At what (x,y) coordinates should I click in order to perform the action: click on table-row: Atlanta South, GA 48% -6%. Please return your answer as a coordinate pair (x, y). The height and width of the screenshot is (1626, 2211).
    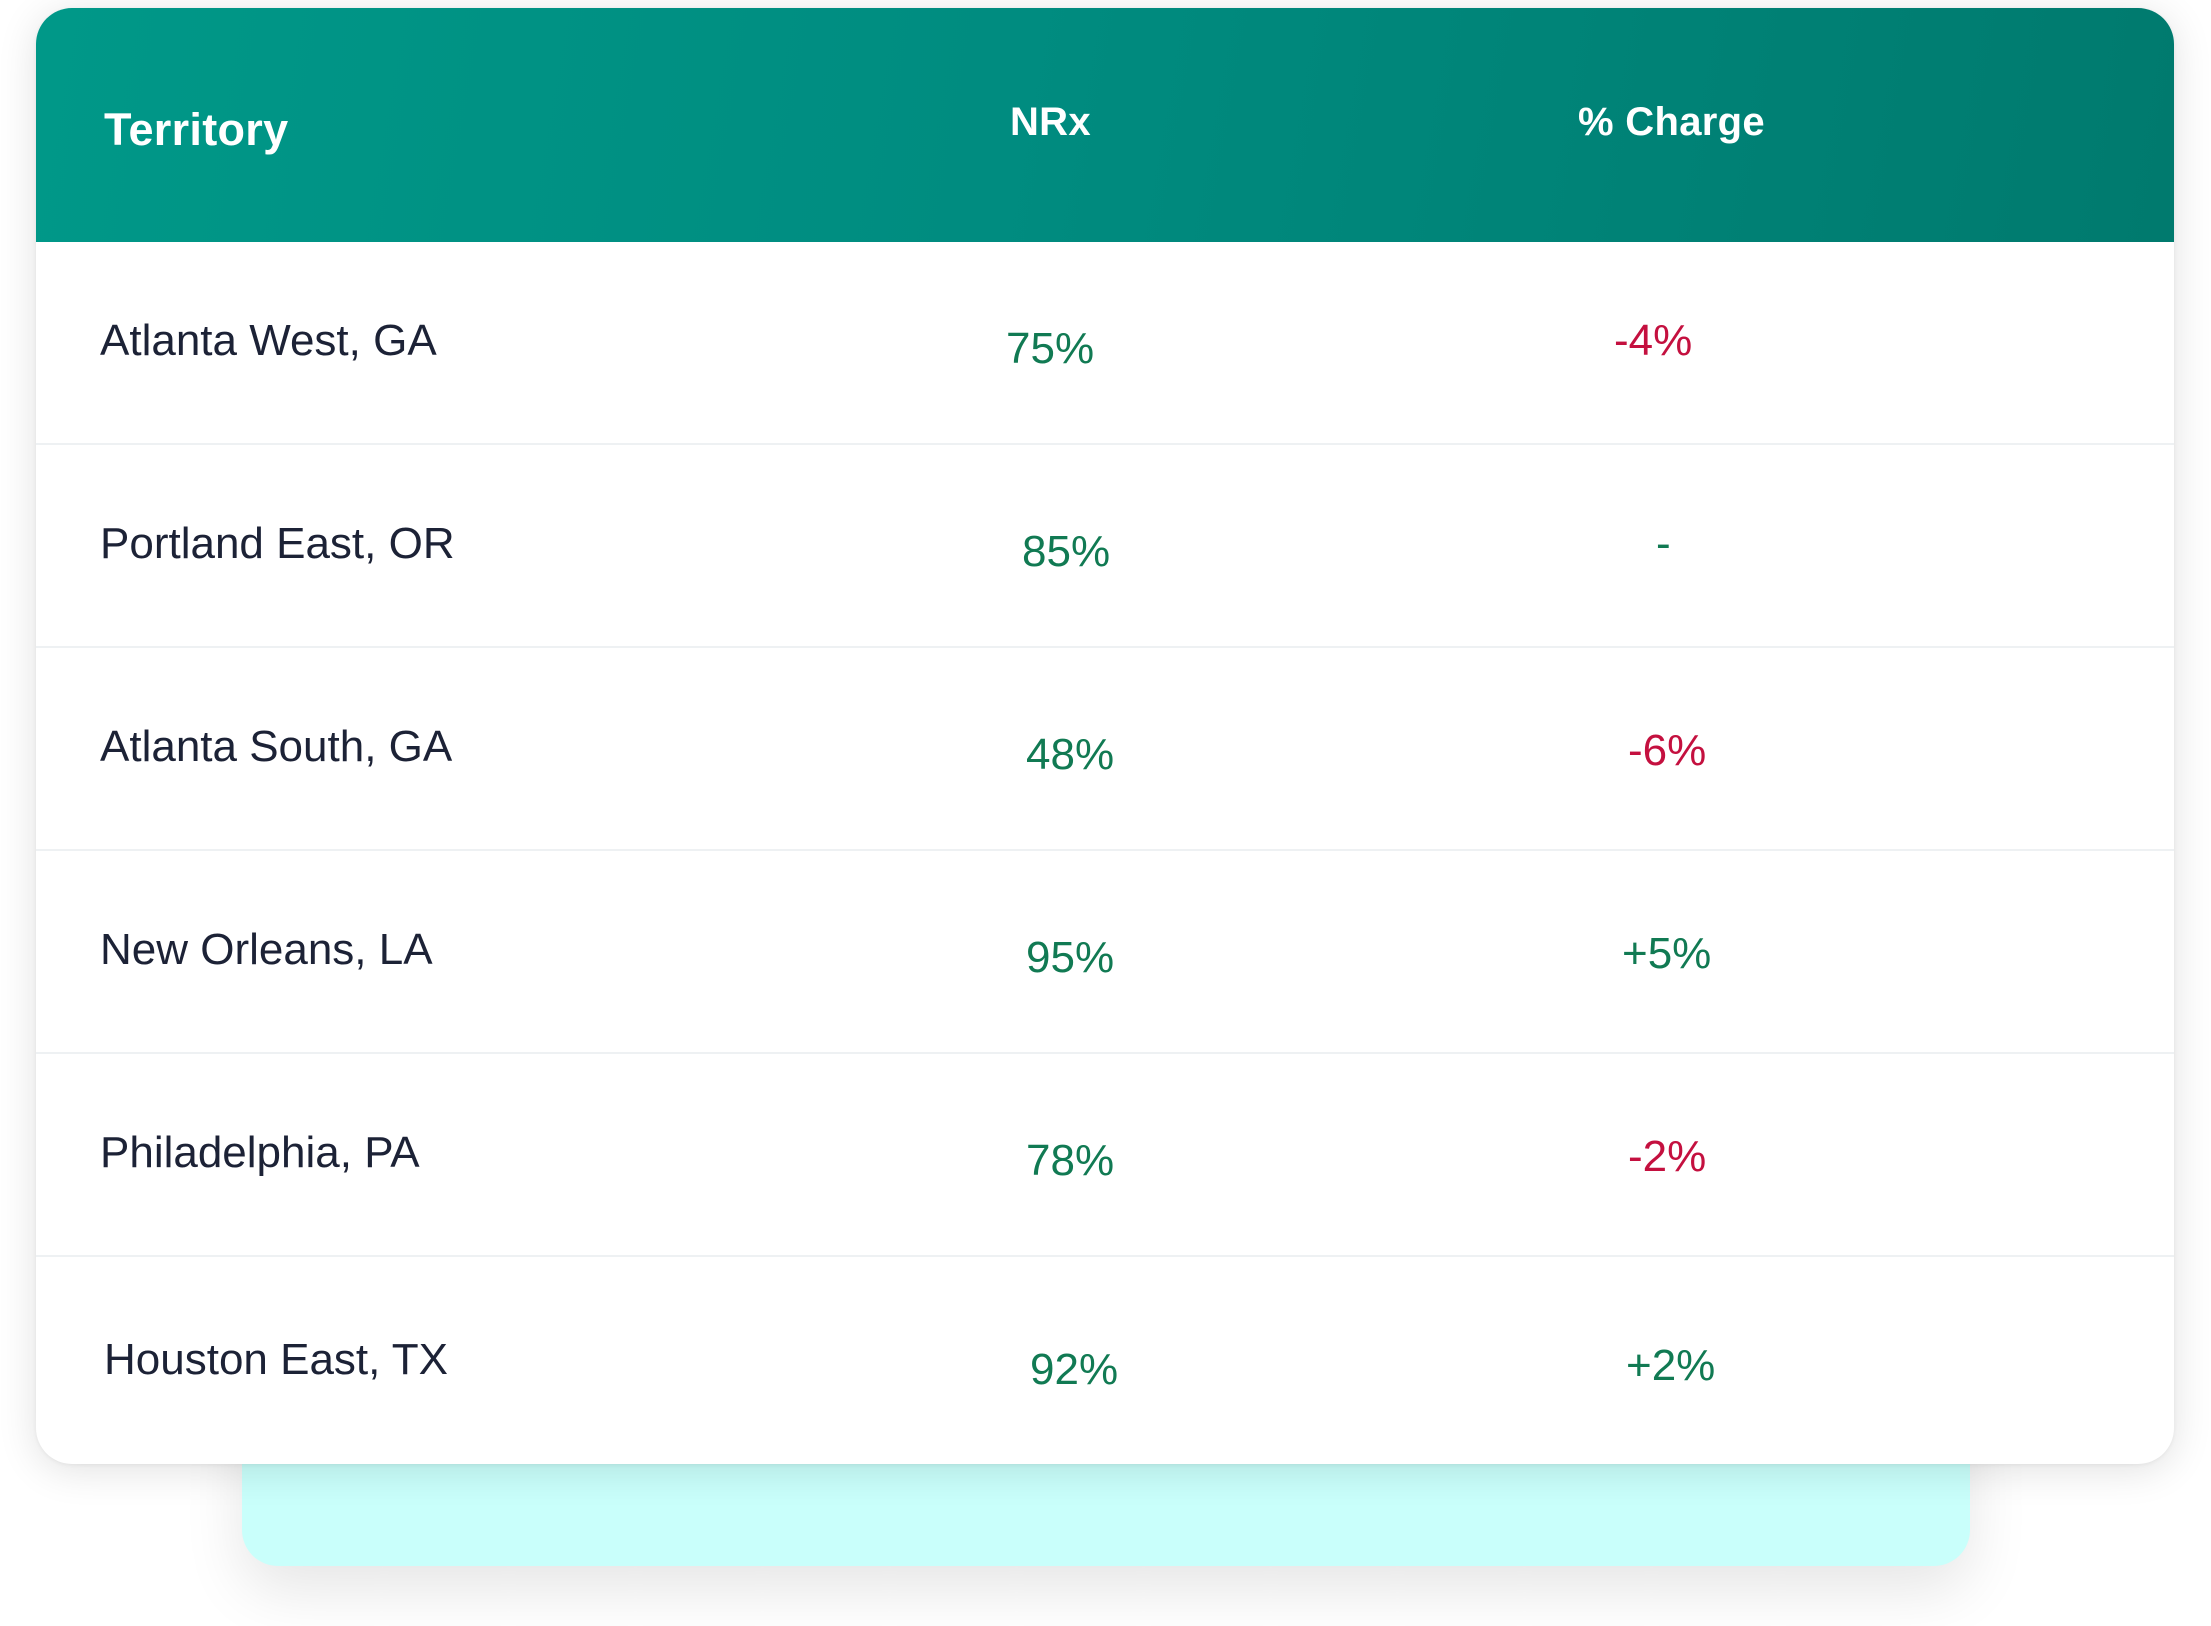
    Looking at the image, I should click on (1105, 749).